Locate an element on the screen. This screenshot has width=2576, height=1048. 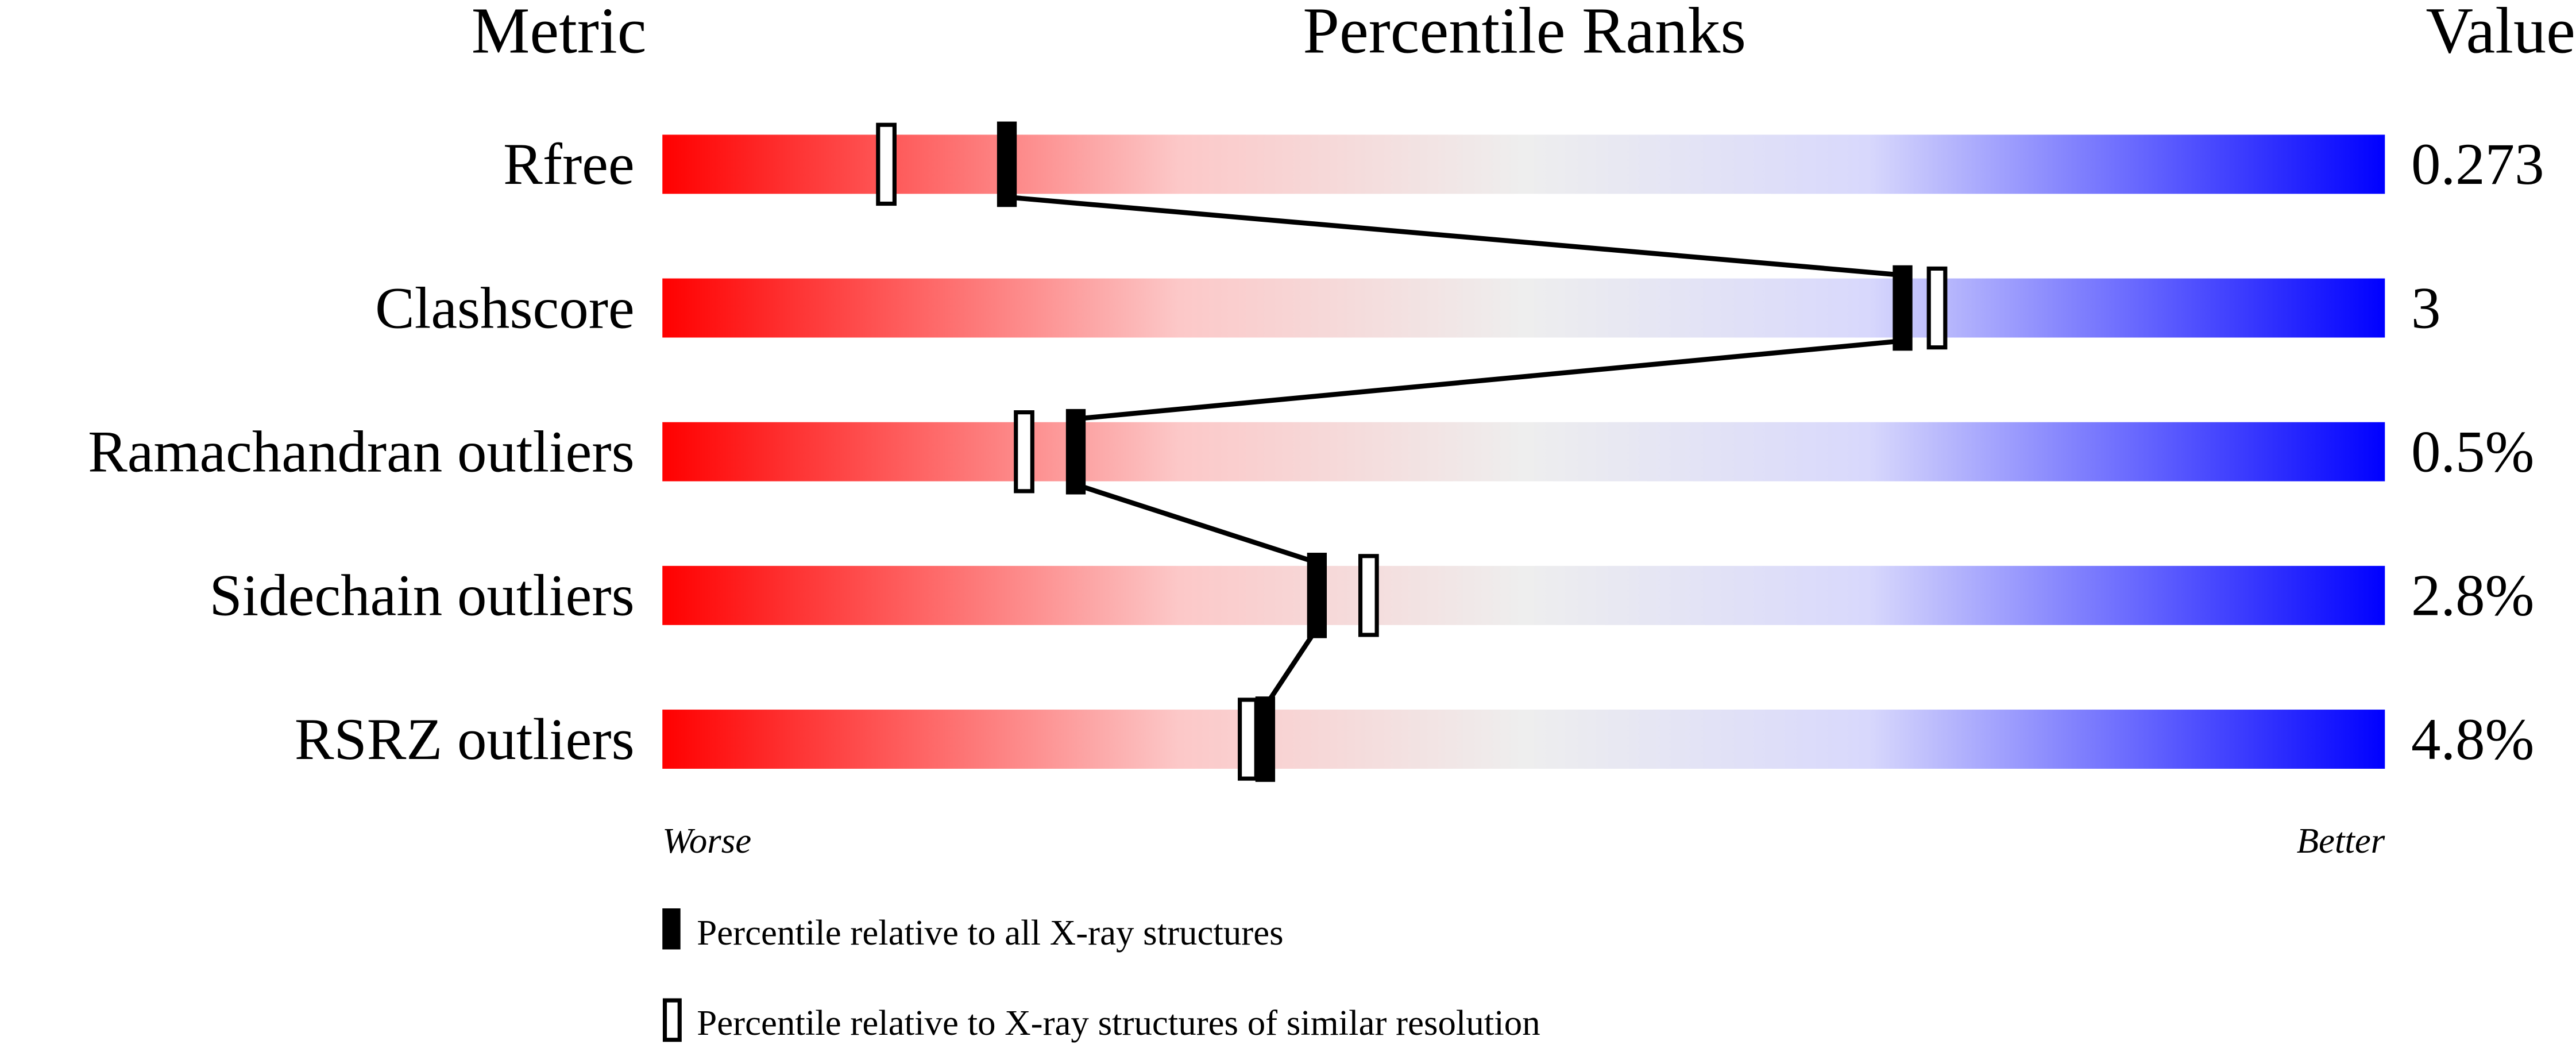
metric-label: Sidechain outliers is located at coordinates (421, 596).